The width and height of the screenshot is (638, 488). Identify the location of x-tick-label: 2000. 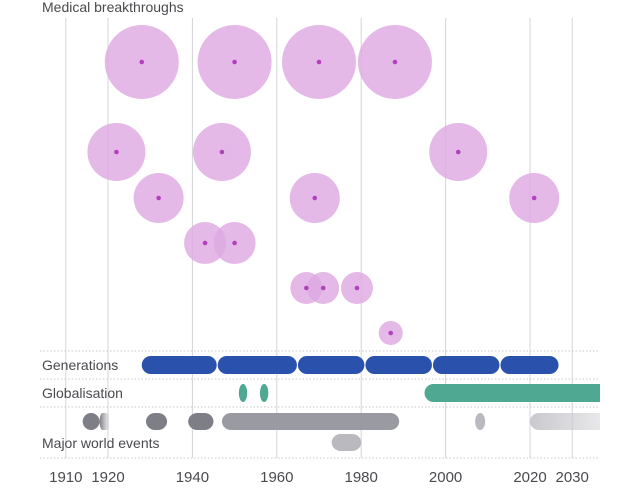
(445, 476).